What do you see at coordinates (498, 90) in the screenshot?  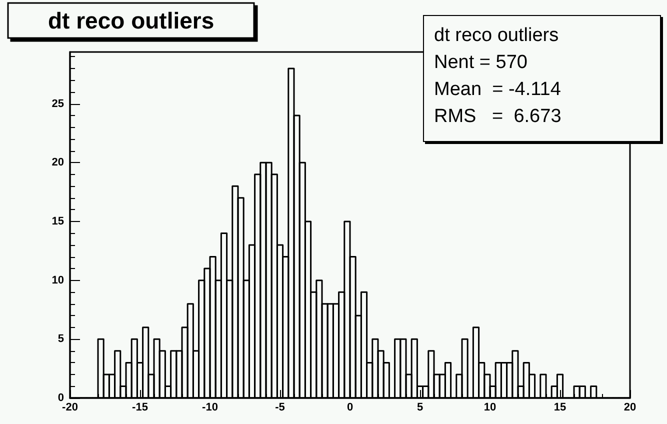 I see `annotation: Mean = -4.114` at bounding box center [498, 90].